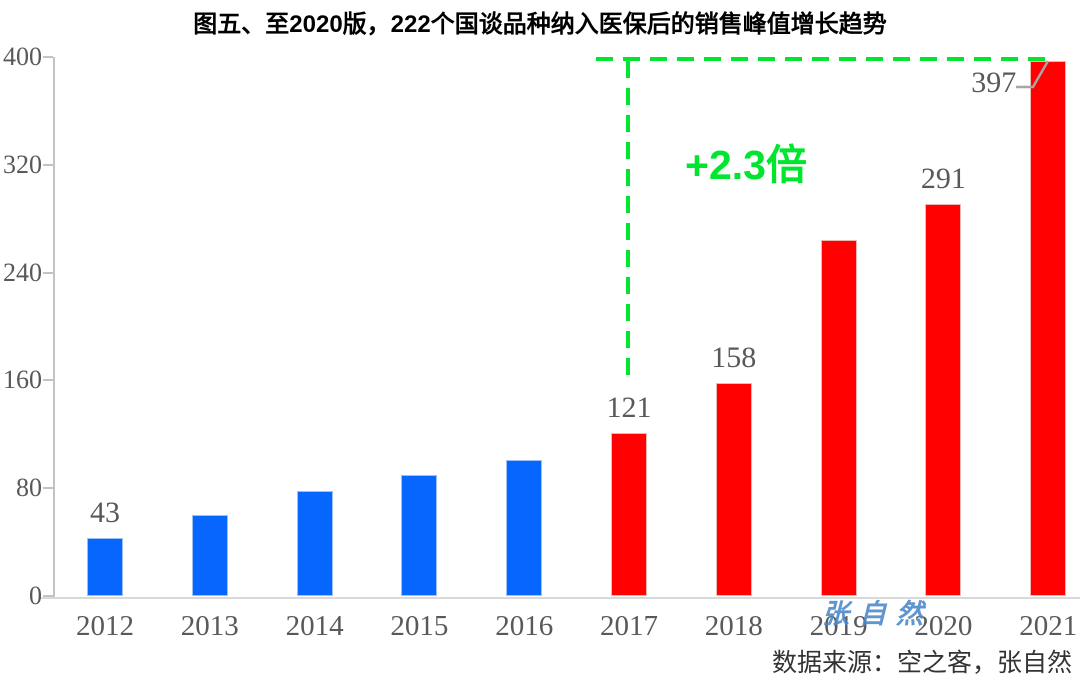 The image size is (1080, 678). I want to click on bar-2013, so click(209, 555).